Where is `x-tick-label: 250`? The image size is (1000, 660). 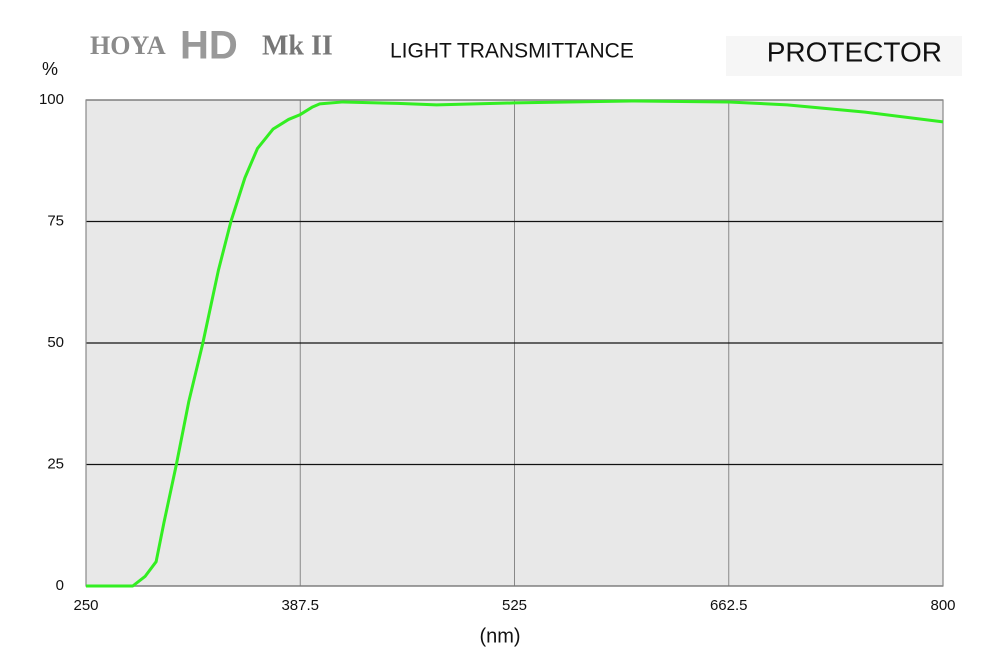
x-tick-label: 250 is located at coordinates (85, 605).